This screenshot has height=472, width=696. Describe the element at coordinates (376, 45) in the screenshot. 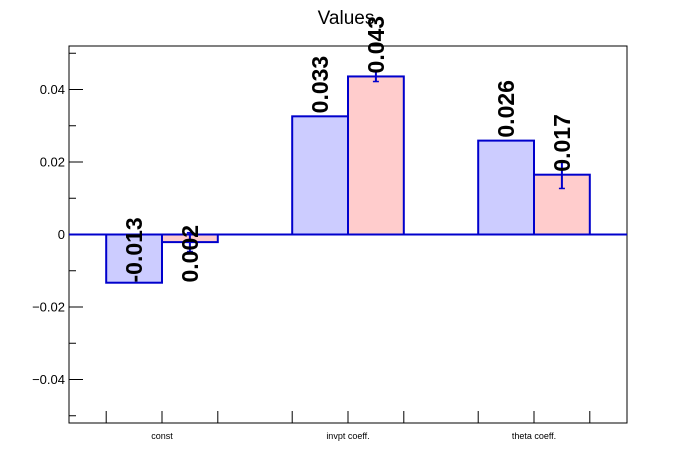

I see `data-label: 0.043` at that location.